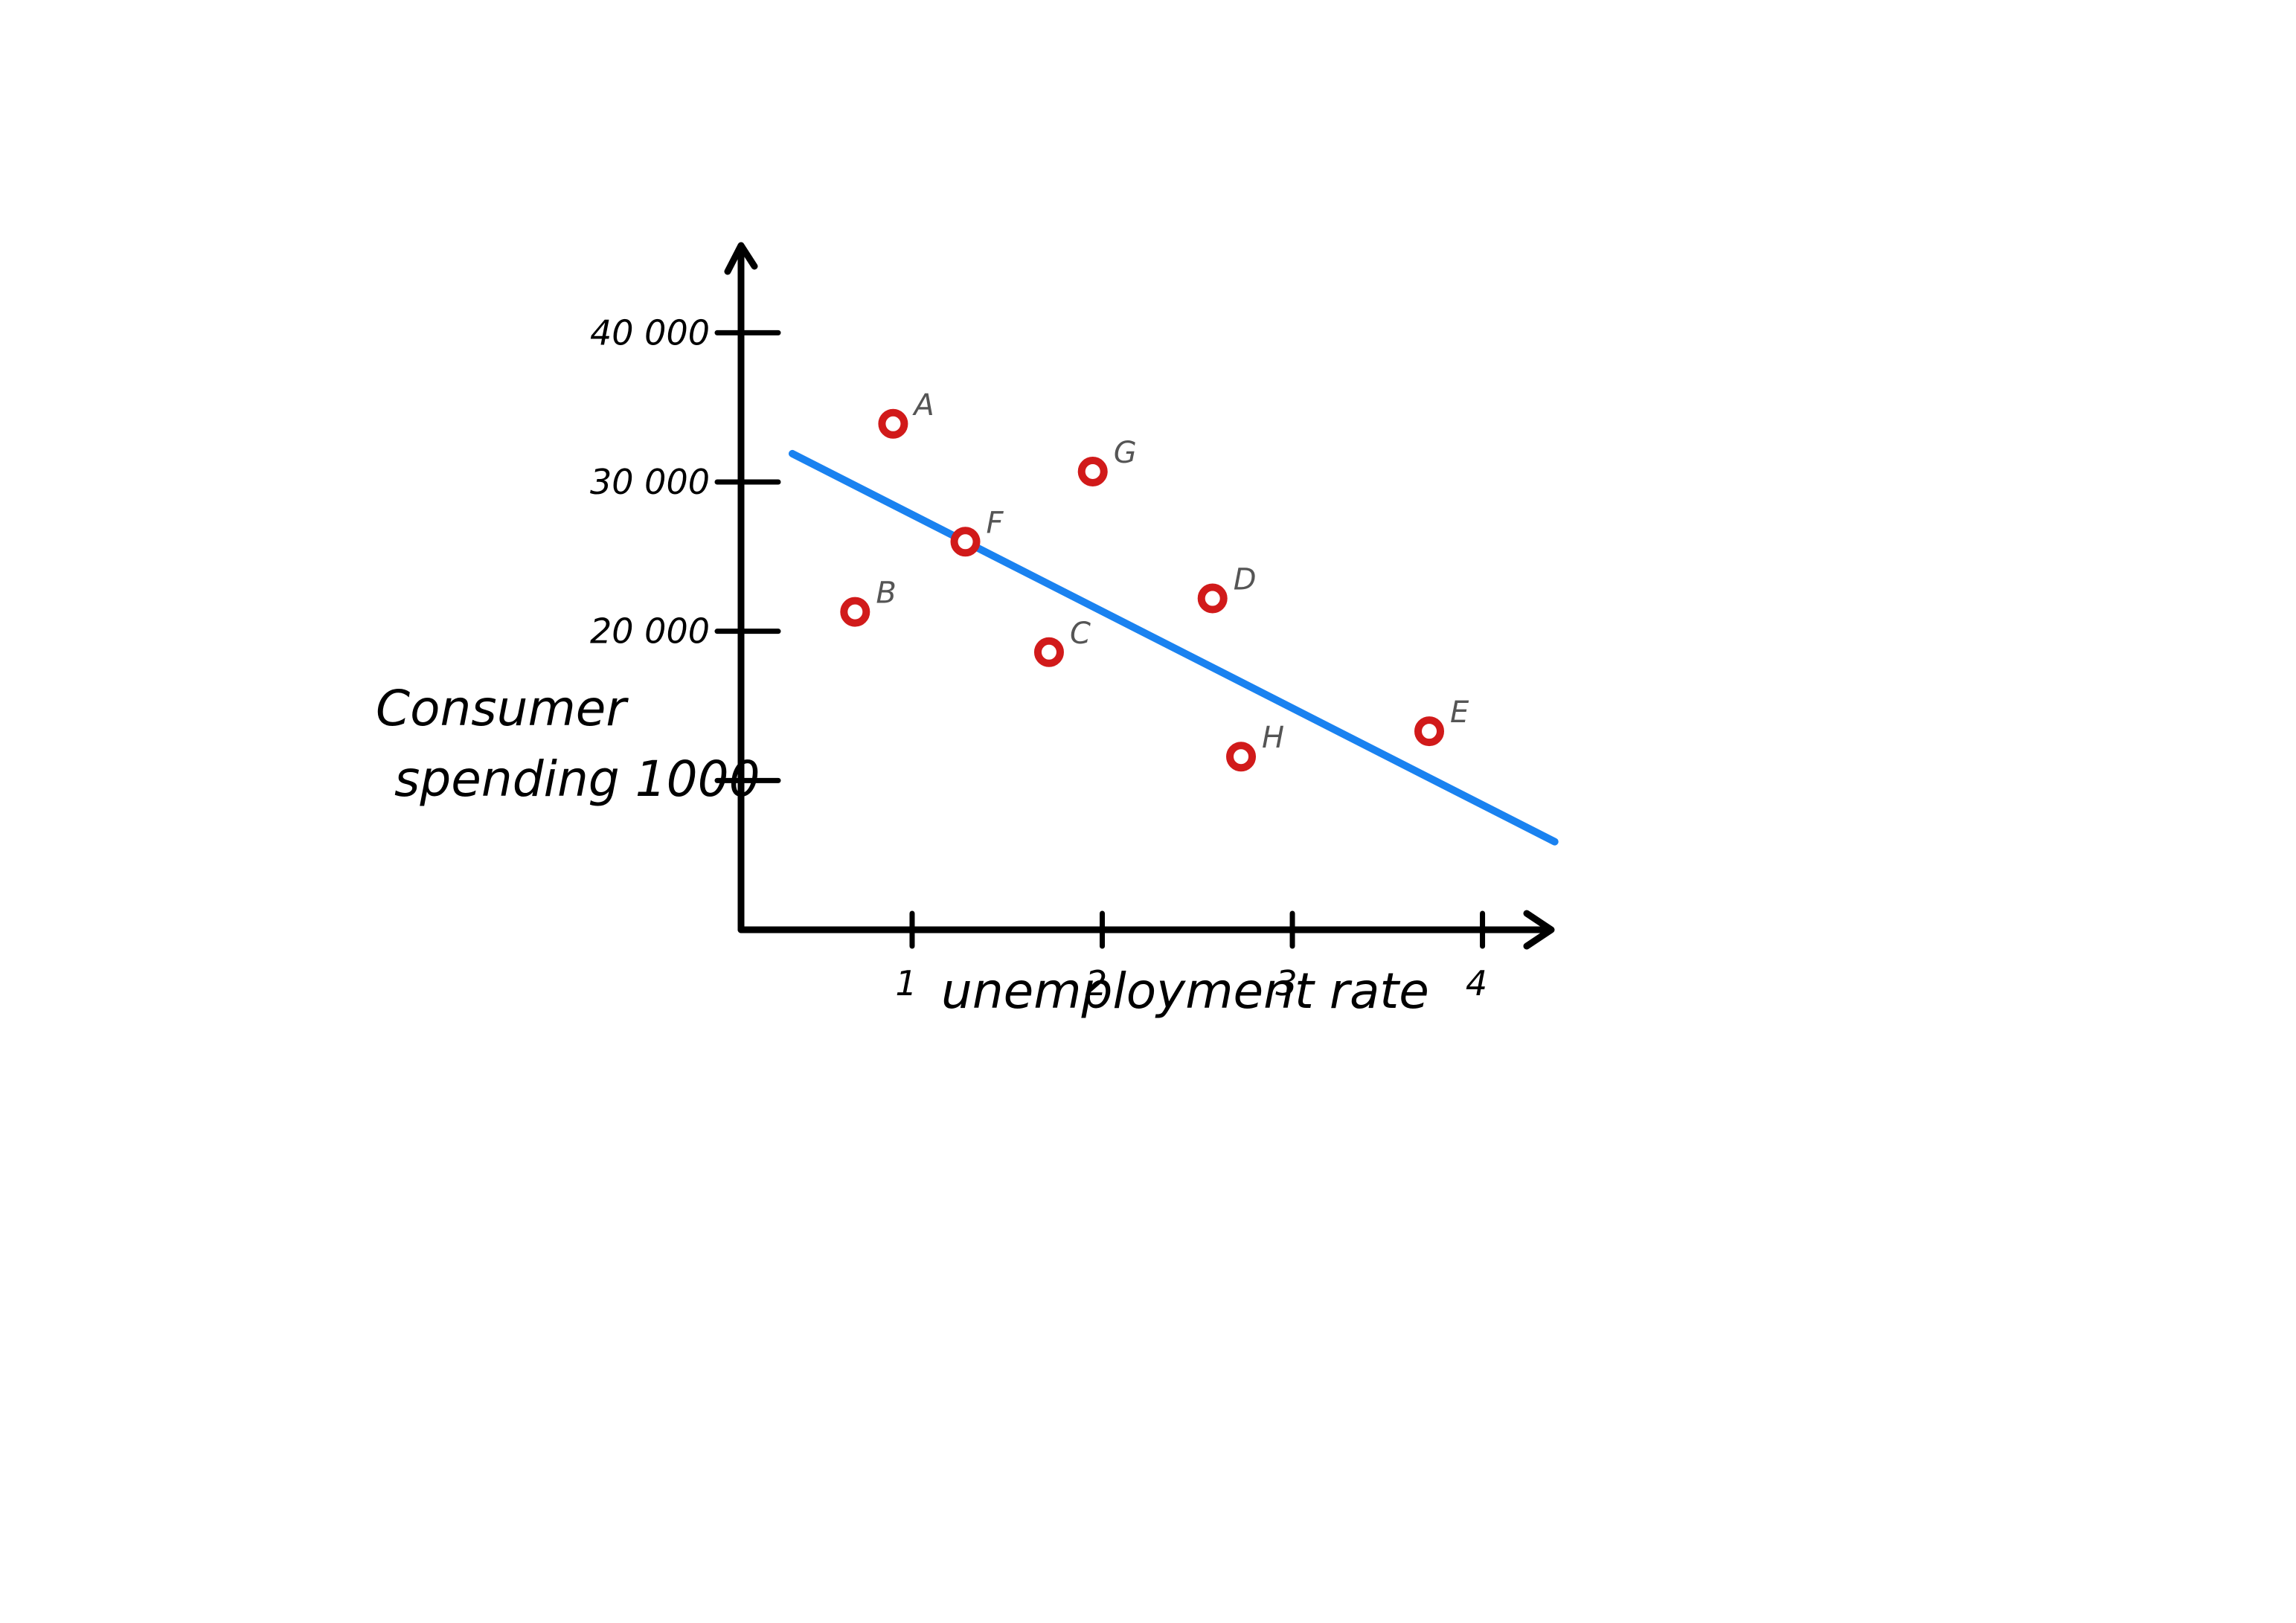 The width and height of the screenshot is (2296, 1623). I want to click on x-axis-label: unemployment rate, so click(1185, 991).